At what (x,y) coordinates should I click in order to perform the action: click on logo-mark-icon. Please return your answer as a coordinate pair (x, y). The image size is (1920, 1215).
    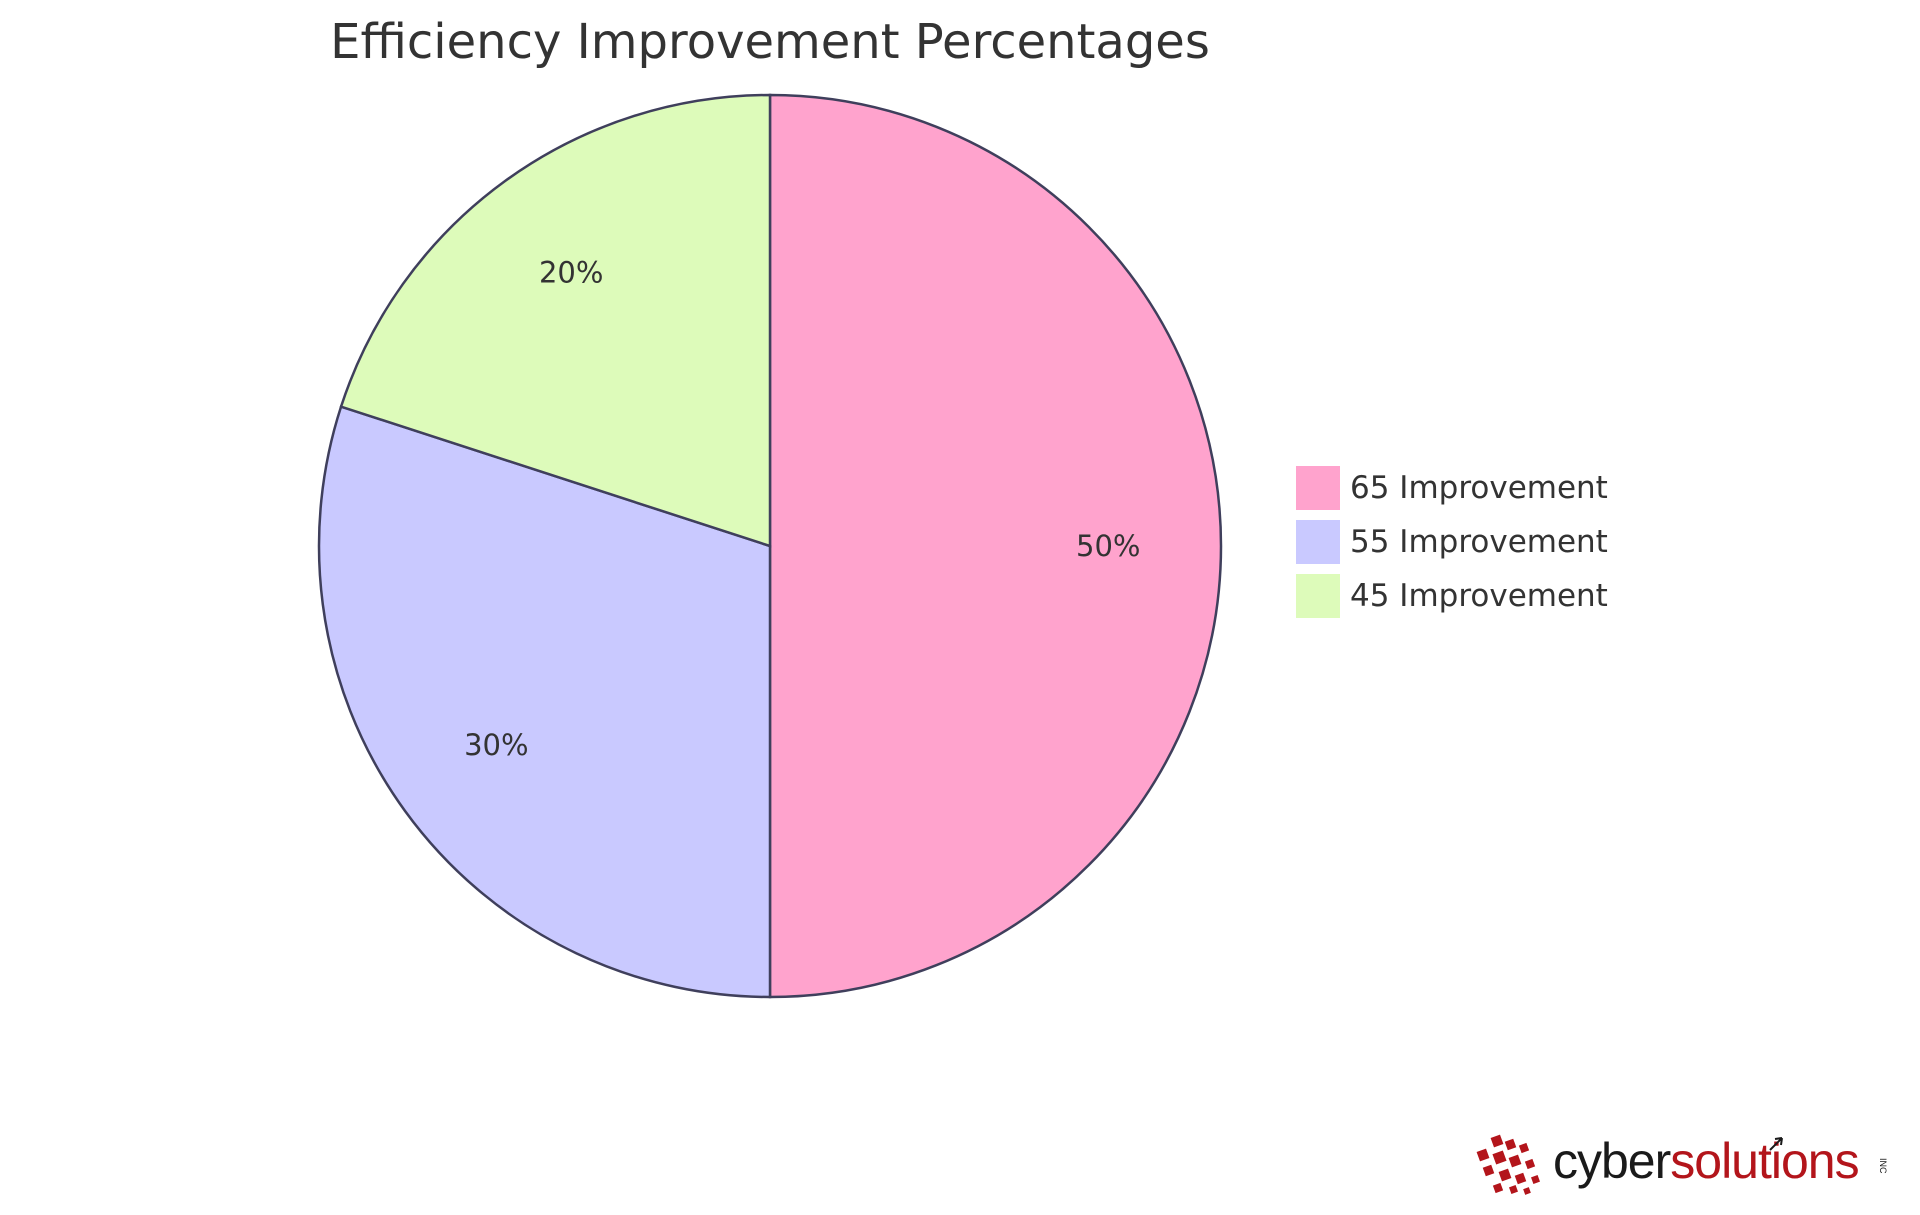
    Looking at the image, I should click on (1508, 1164).